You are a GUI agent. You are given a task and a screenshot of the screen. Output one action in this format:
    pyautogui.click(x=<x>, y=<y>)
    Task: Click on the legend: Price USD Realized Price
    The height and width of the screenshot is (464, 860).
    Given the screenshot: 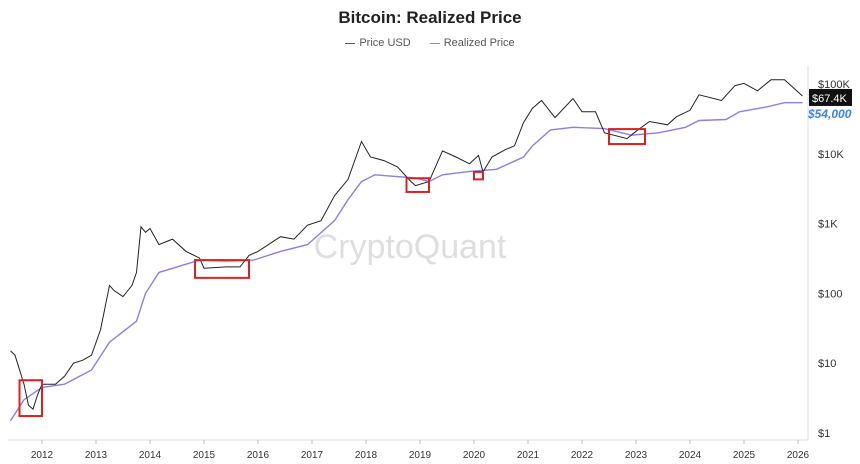 What is the action you would take?
    pyautogui.click(x=430, y=43)
    